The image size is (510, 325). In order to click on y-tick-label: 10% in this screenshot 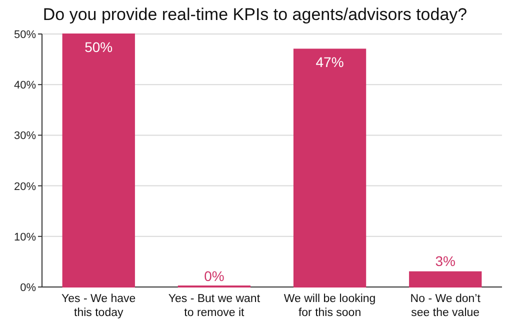, I will do `click(25, 237)`.